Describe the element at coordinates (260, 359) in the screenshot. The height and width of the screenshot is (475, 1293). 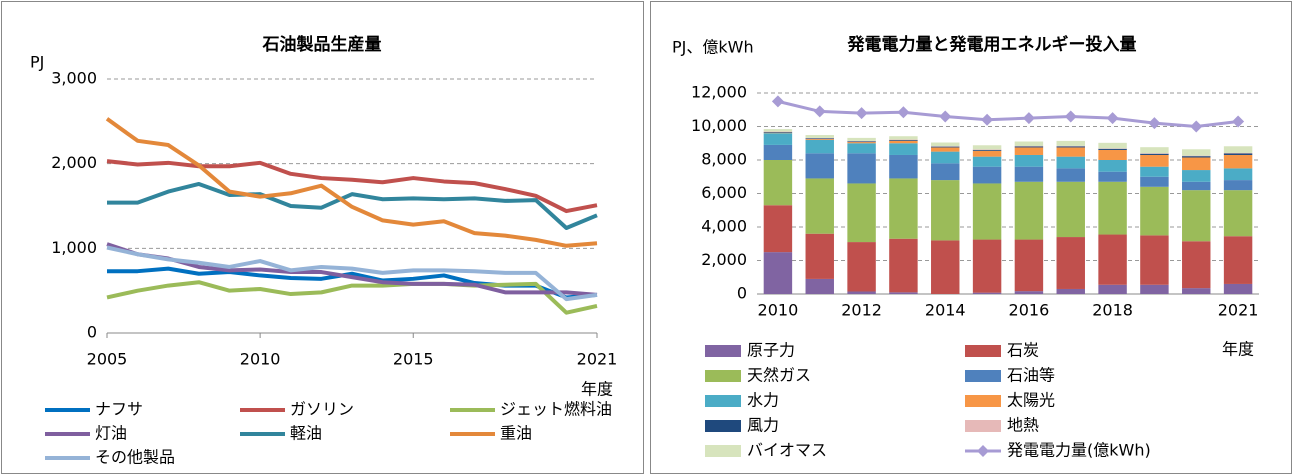
I see `x-tick-label: 2010` at that location.